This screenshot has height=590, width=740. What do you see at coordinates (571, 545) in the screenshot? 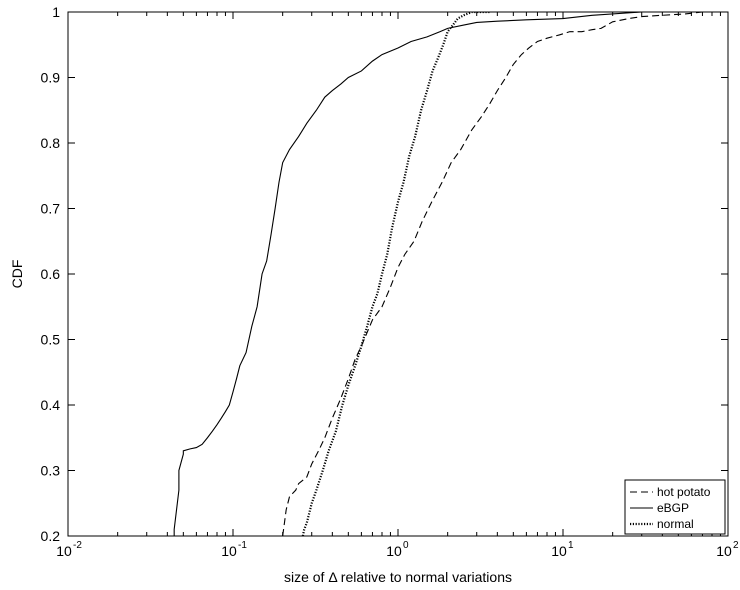
I see `x-tick-label-exponent: 1` at bounding box center [571, 545].